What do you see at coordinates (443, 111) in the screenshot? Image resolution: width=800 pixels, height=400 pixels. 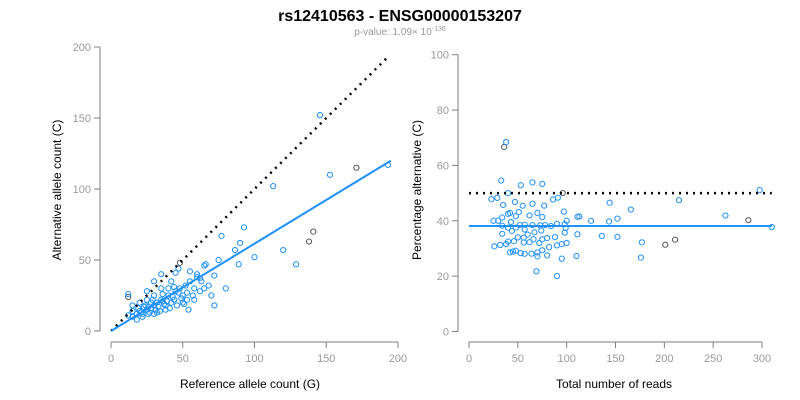 I see `right-y-tick-label: 80` at bounding box center [443, 111].